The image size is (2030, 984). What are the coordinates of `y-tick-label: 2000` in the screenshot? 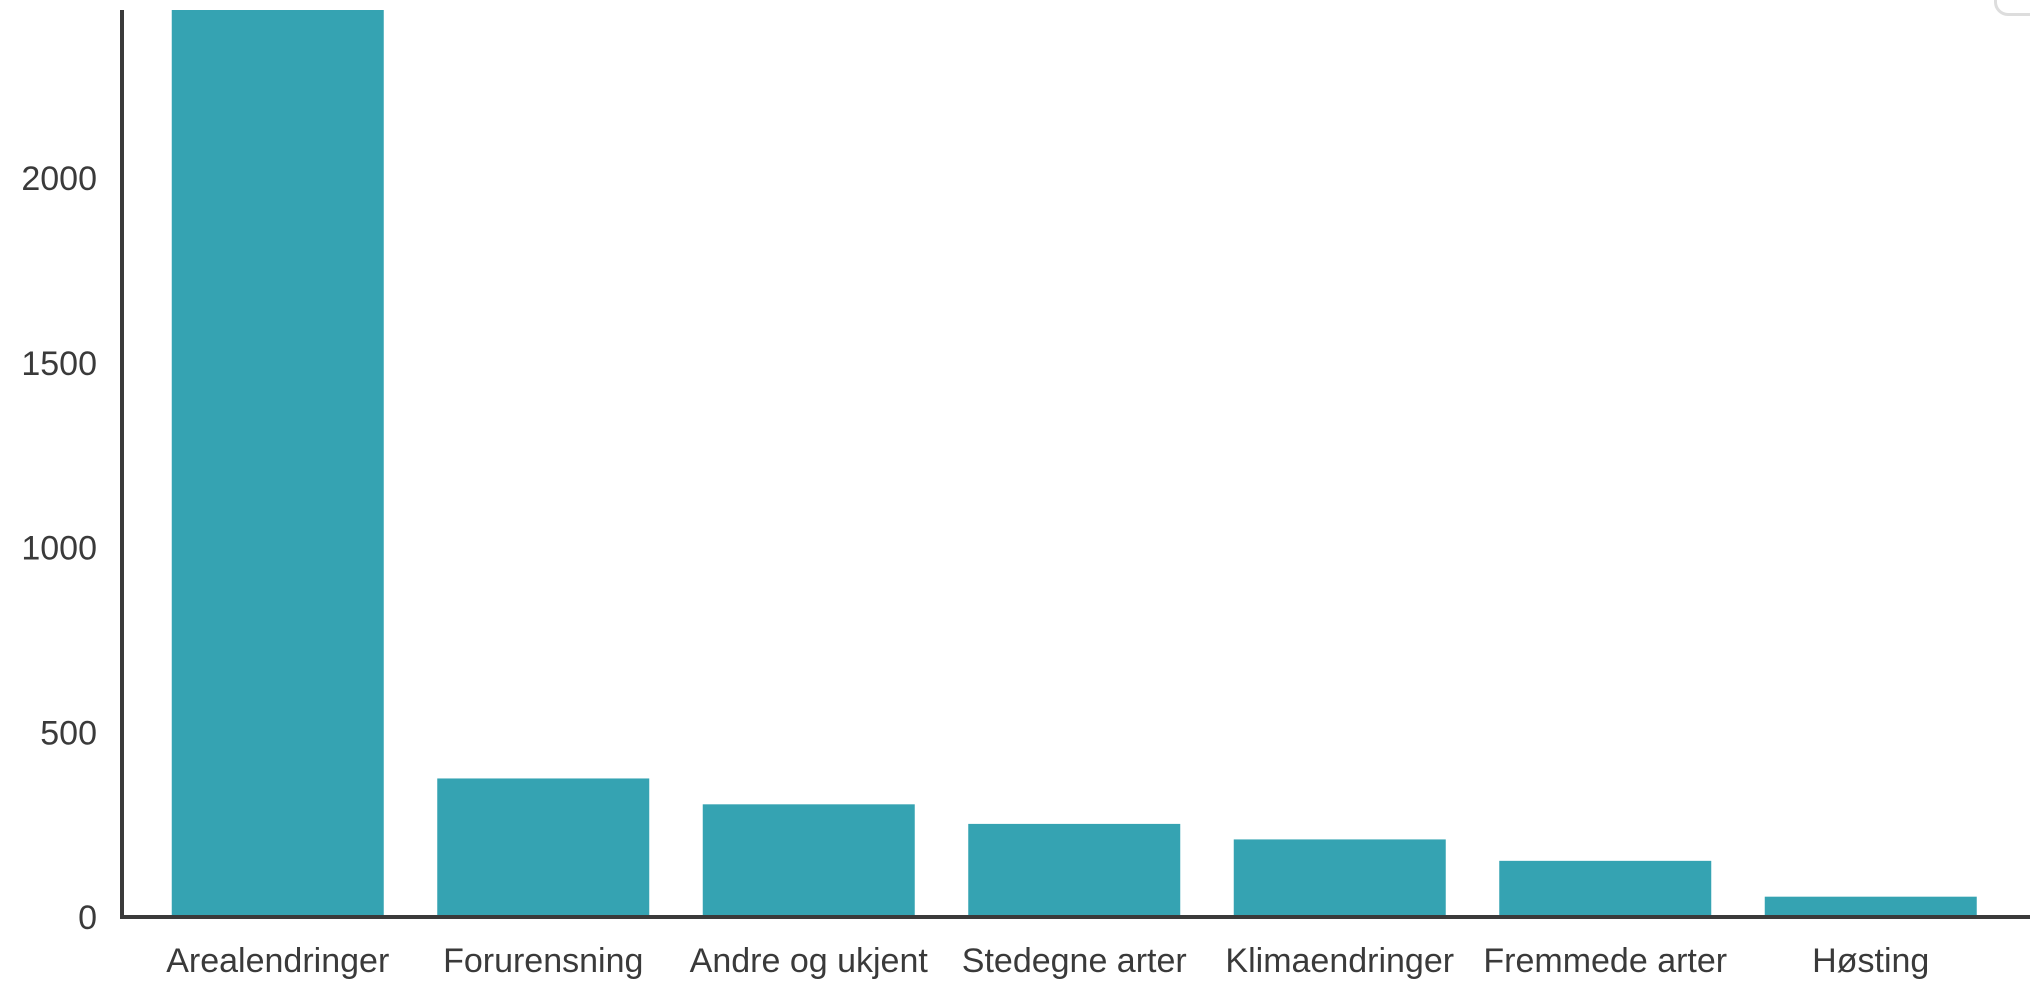 It's located at (59, 179).